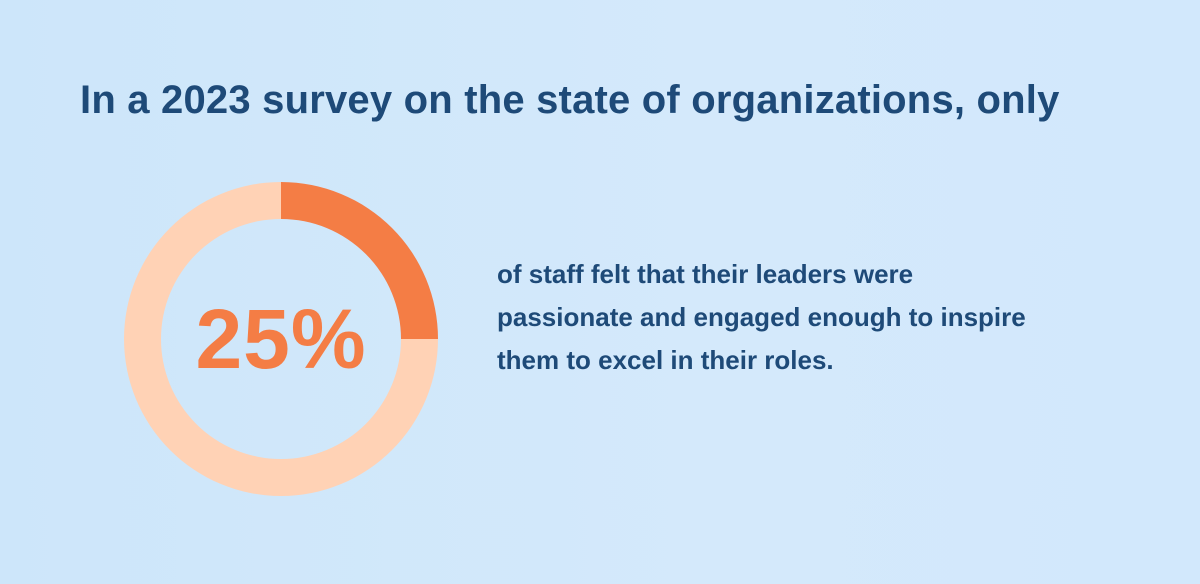 The height and width of the screenshot is (584, 1200). Describe the element at coordinates (359, 260) in the screenshot. I see `donut-slice-highlight` at that location.